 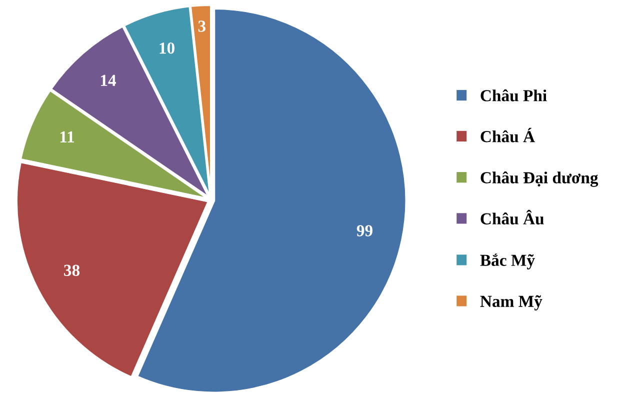 What do you see at coordinates (511, 302) in the screenshot?
I see `legend-label: Nam Mỹ` at bounding box center [511, 302].